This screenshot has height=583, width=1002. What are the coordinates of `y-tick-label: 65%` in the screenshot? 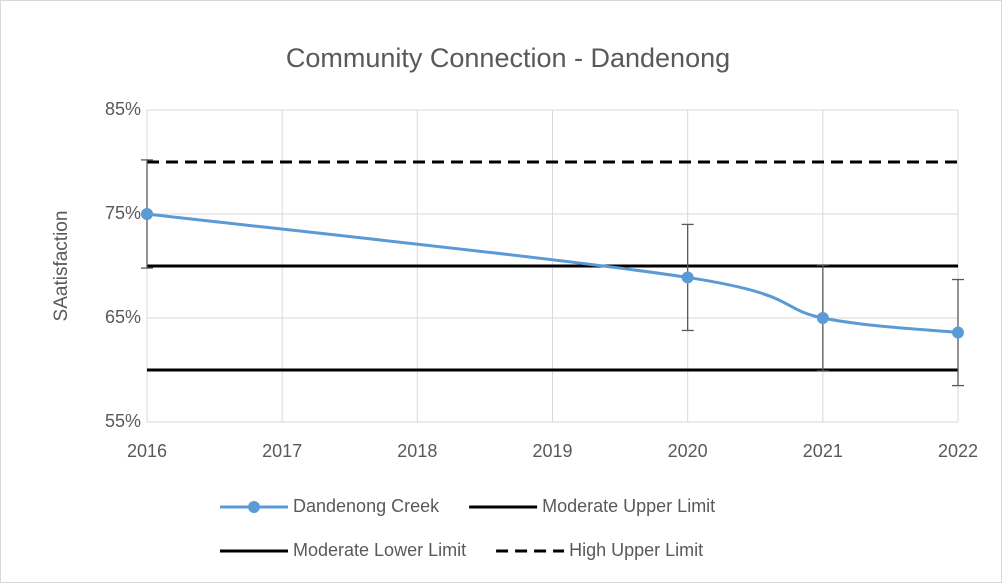 It's located at (123, 317).